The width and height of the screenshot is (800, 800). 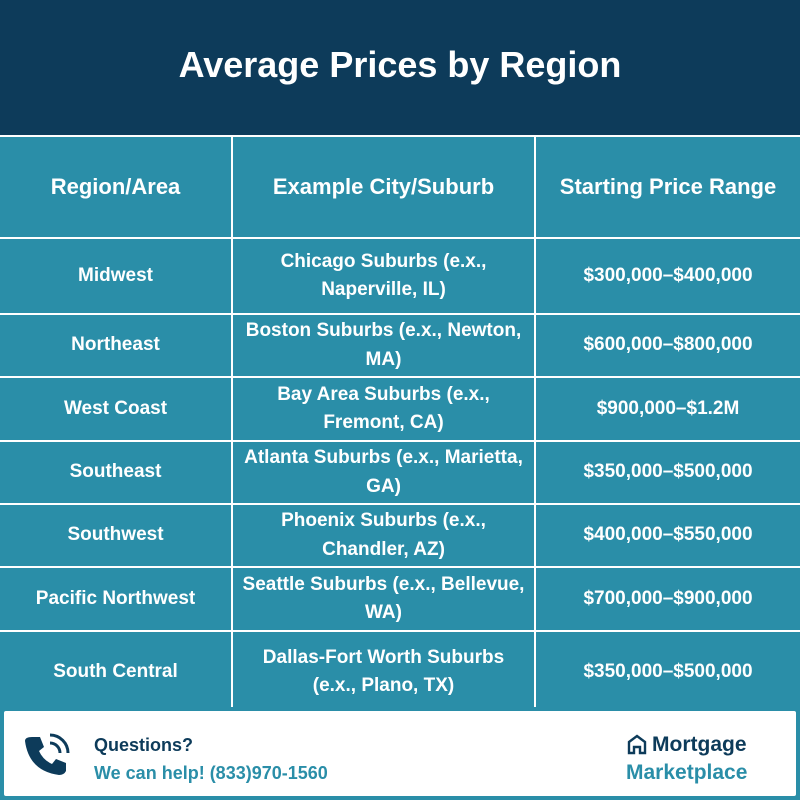 I want to click on city-cell: Bay Area Suburbs (e.x., Fremont, CA), so click(x=383, y=409).